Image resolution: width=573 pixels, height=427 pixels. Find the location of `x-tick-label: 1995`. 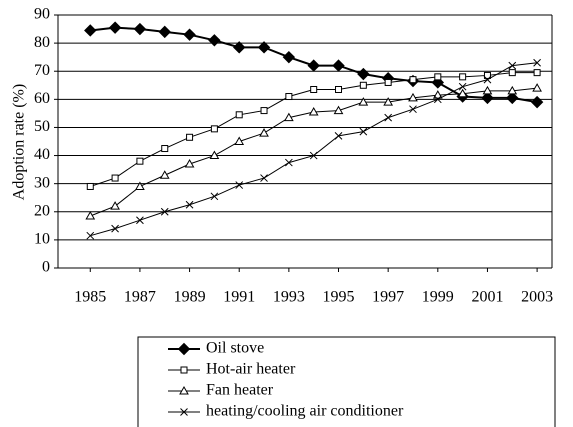

x-tick-label: 1995 is located at coordinates (339, 297).